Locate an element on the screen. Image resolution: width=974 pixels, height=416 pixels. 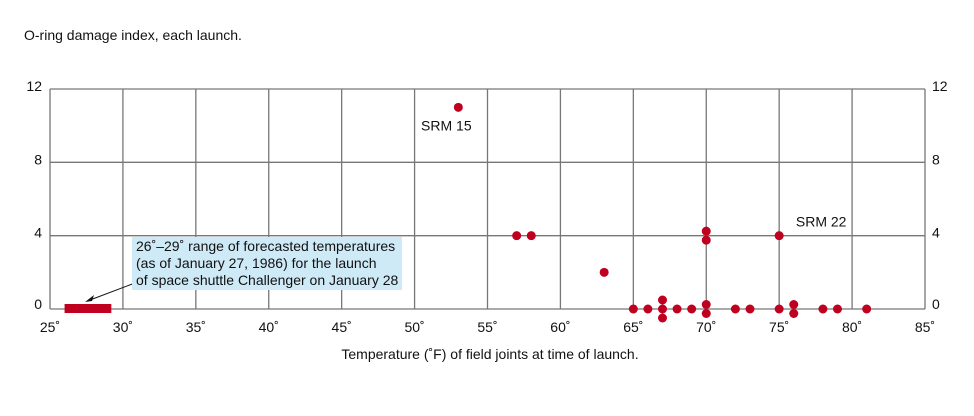
x-tick-label: 35˚ is located at coordinates (196, 327).